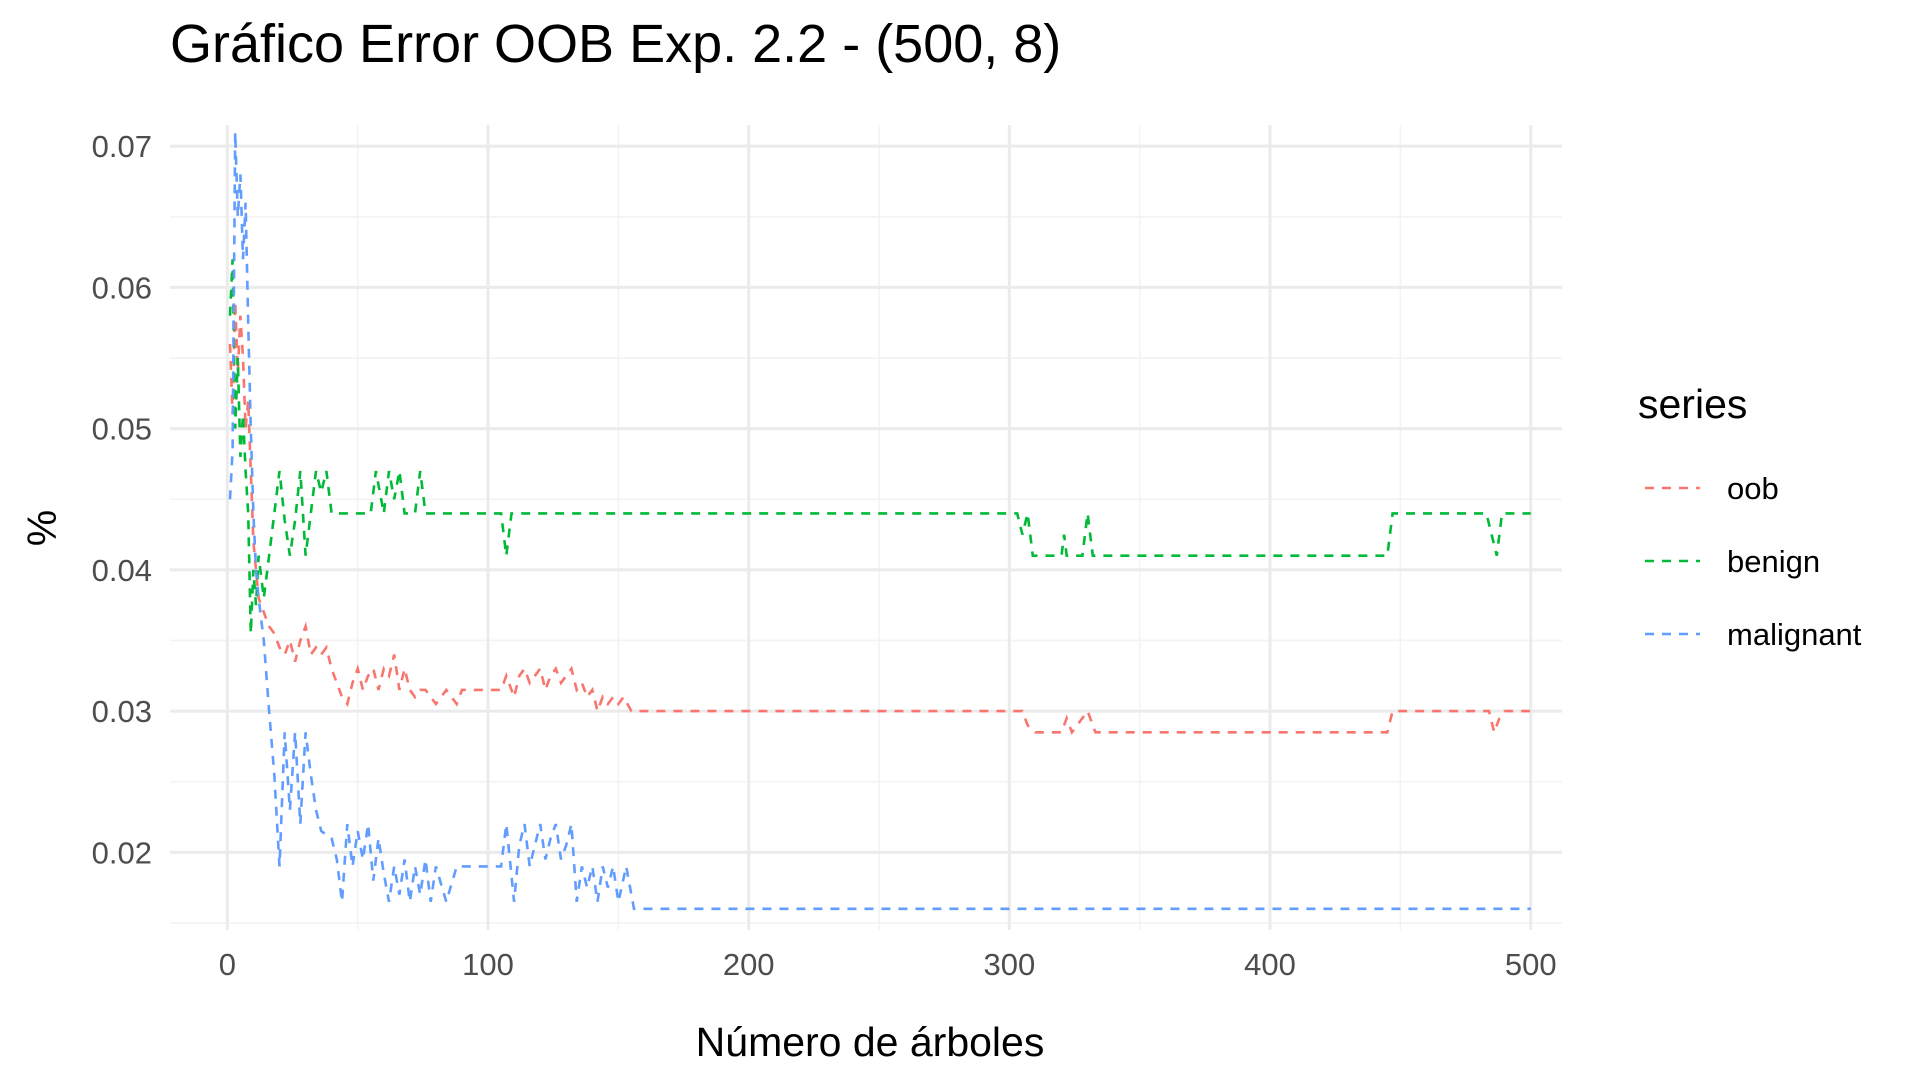 This screenshot has height=1080, width=1920. What do you see at coordinates (122, 499) in the screenshot?
I see `y-axis-ticks: 0.02 0.03 0.04 0.05 0.06 0.07` at bounding box center [122, 499].